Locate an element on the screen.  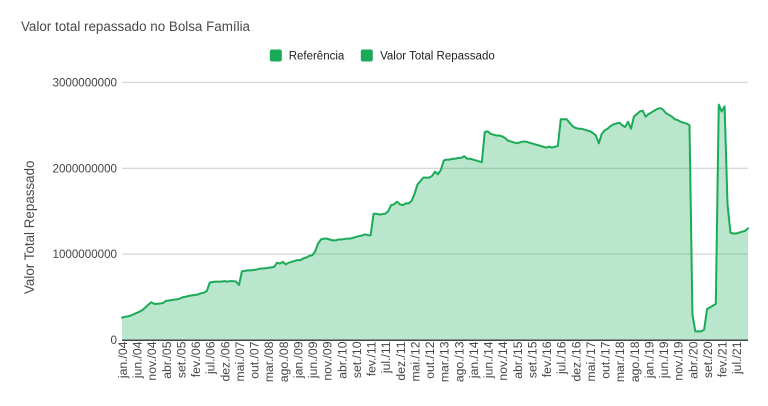
svg-text: out./07 is located at coordinates (255, 359).